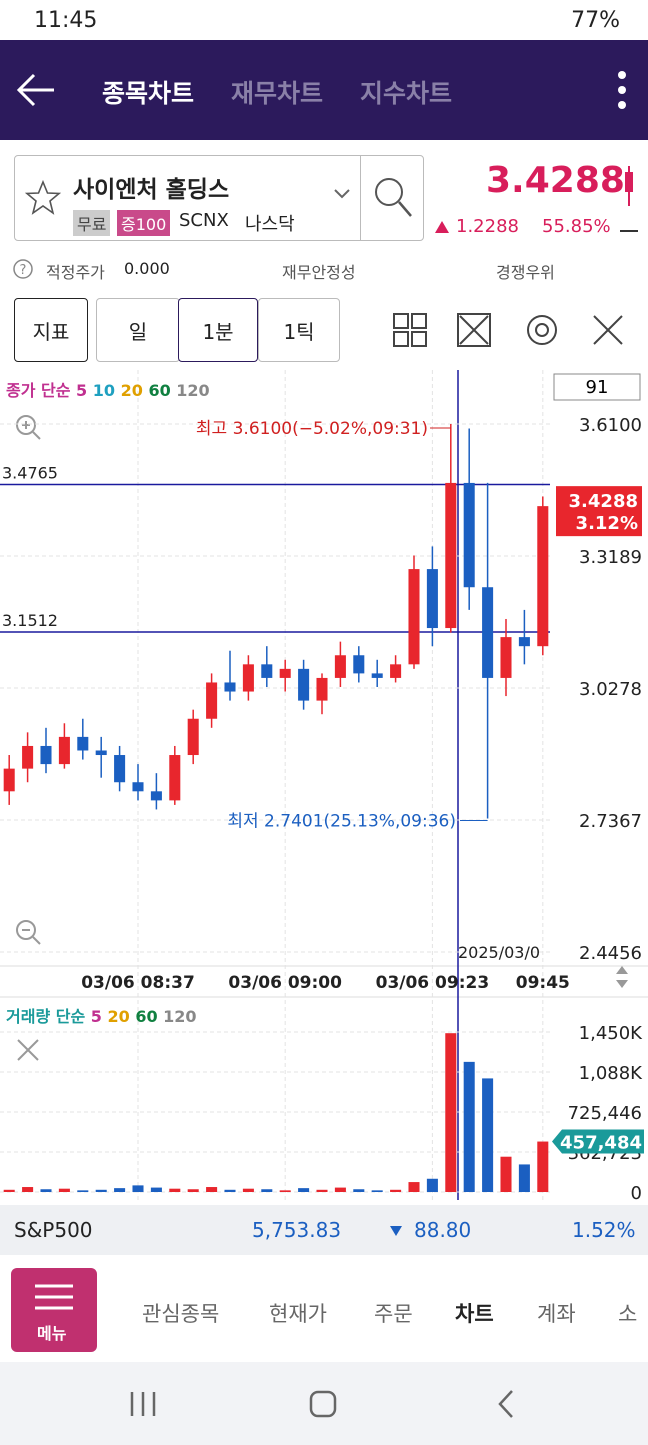  What do you see at coordinates (144, 223) in the screenshot?
I see `badge: 증100` at bounding box center [144, 223].